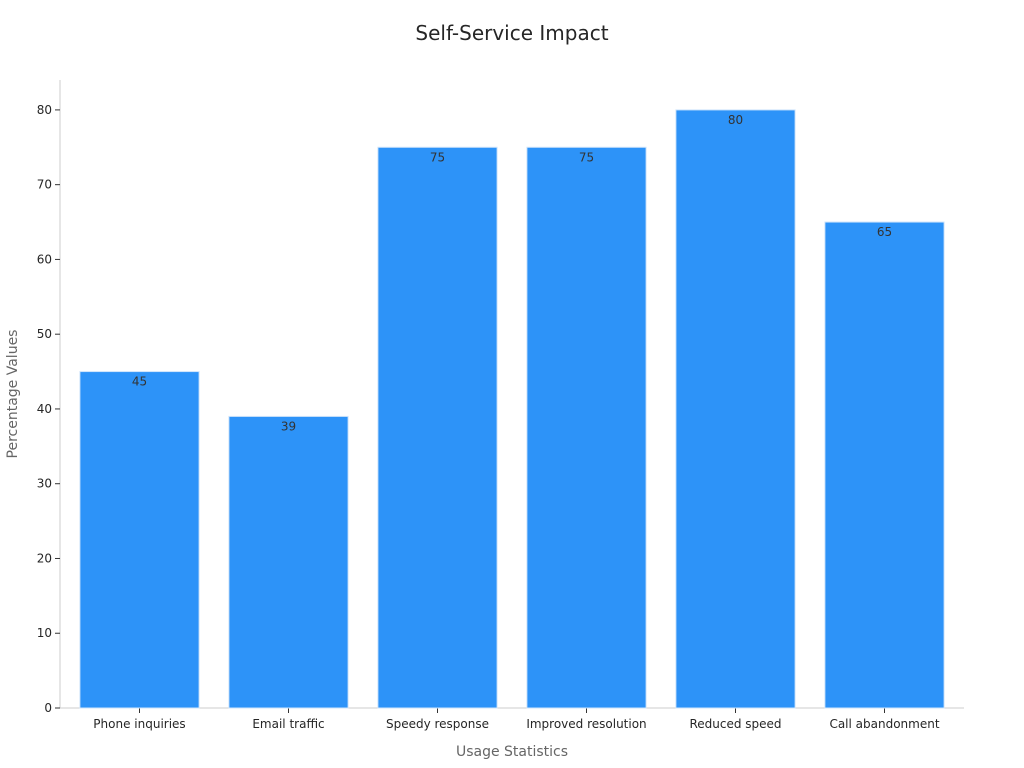 The width and height of the screenshot is (1024, 768). Describe the element at coordinates (735, 120) in the screenshot. I see `bar-value-label: 80` at that location.